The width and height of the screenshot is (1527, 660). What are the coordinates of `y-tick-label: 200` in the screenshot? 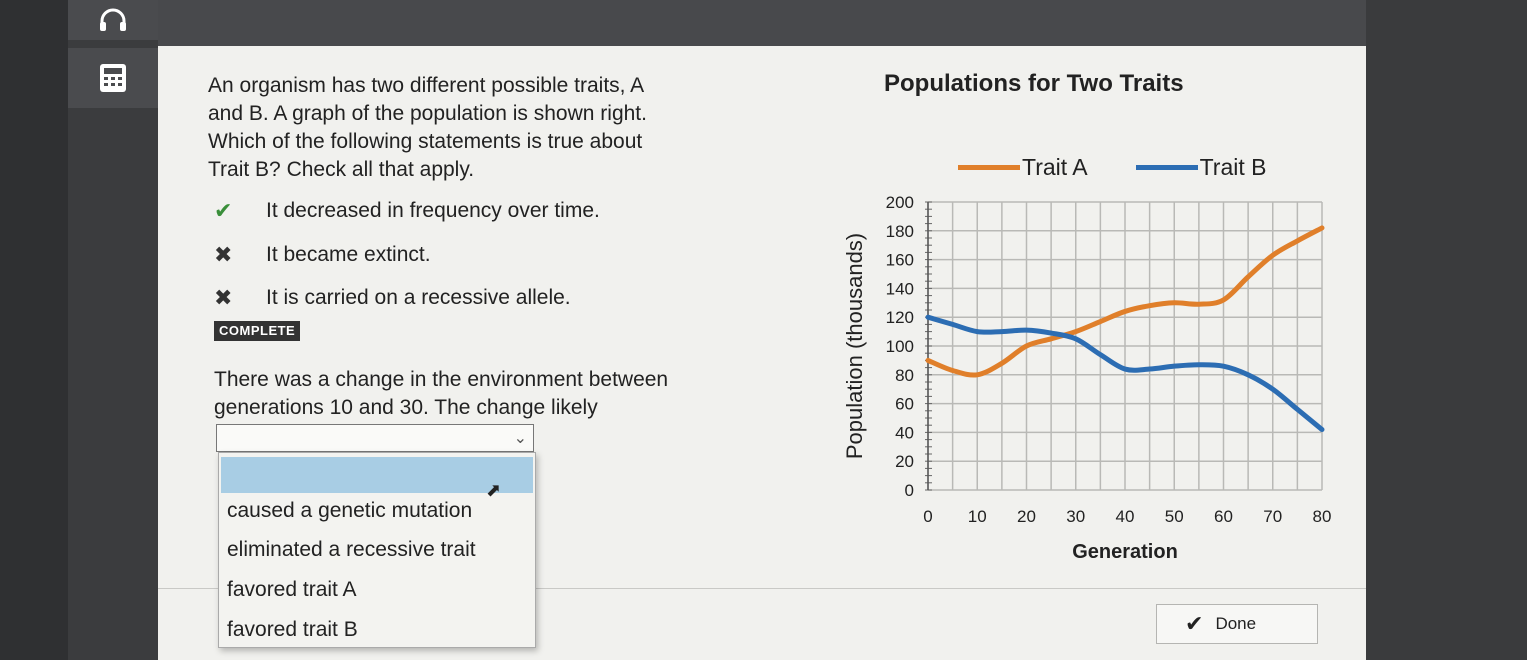 It's located at (900, 202).